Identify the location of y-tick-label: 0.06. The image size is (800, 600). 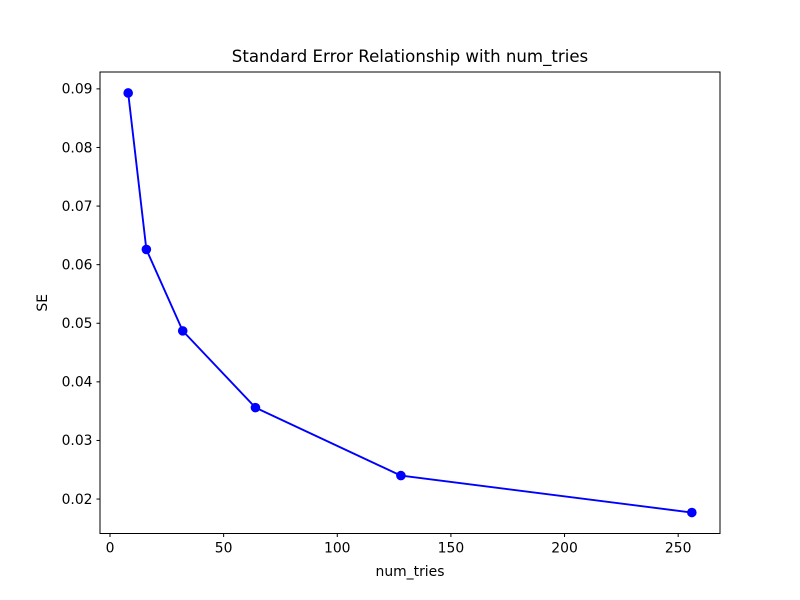
(77, 265).